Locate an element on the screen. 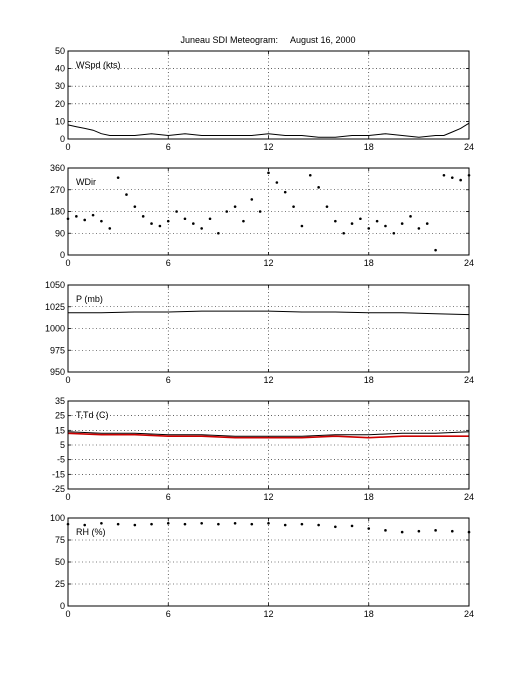 Image resolution: width=520 pixels, height=683 pixels. y-tick-label: 25 is located at coordinates (60, 584).